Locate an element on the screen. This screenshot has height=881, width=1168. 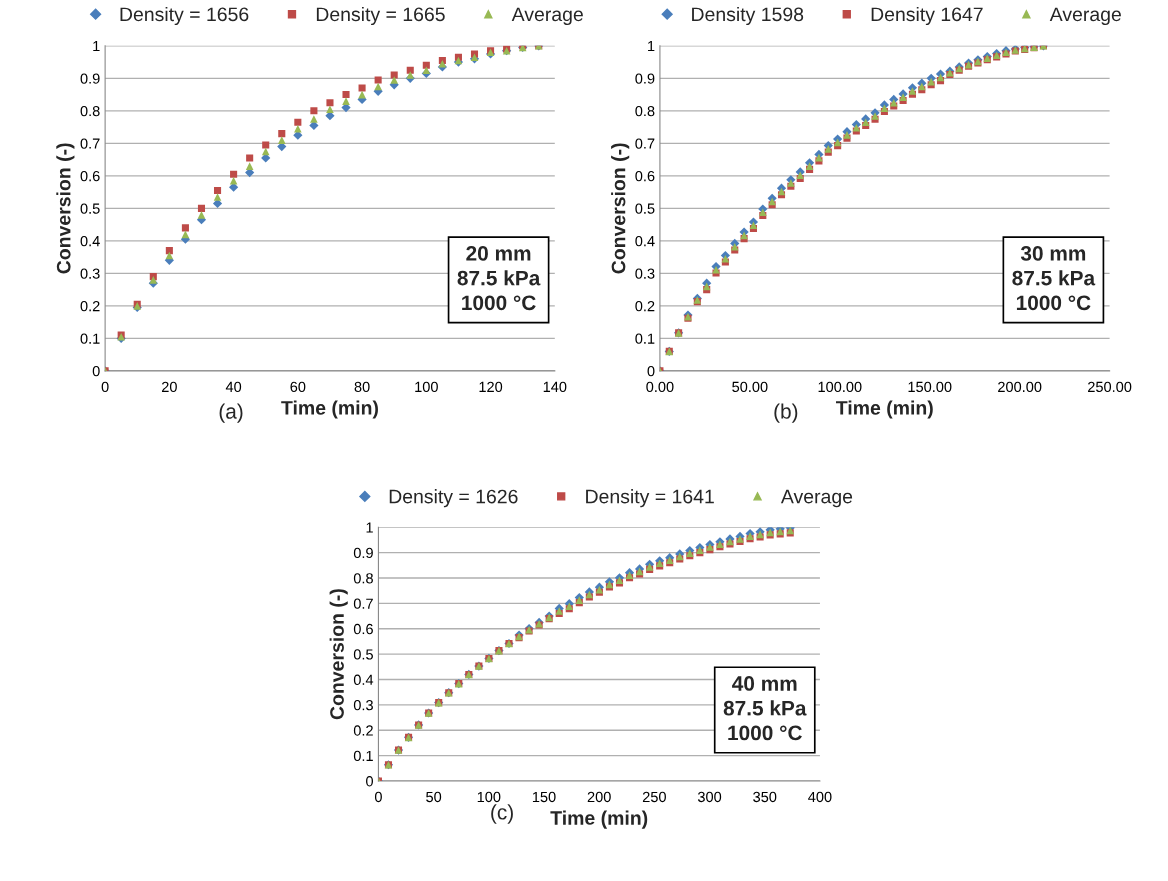
x-tick-label: 140 is located at coordinates (555, 387).